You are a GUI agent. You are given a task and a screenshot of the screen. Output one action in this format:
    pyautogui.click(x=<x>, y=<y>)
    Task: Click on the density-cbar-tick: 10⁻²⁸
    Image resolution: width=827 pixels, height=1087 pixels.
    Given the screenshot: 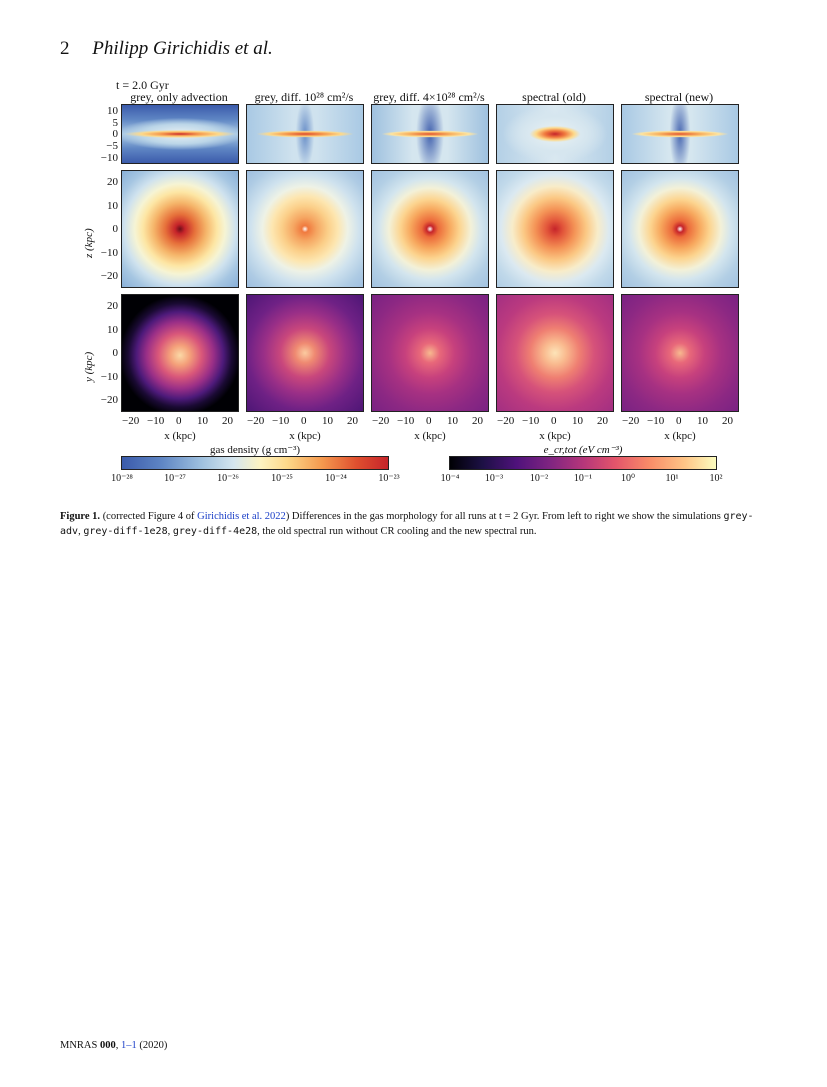 What is the action you would take?
    pyautogui.click(x=122, y=478)
    